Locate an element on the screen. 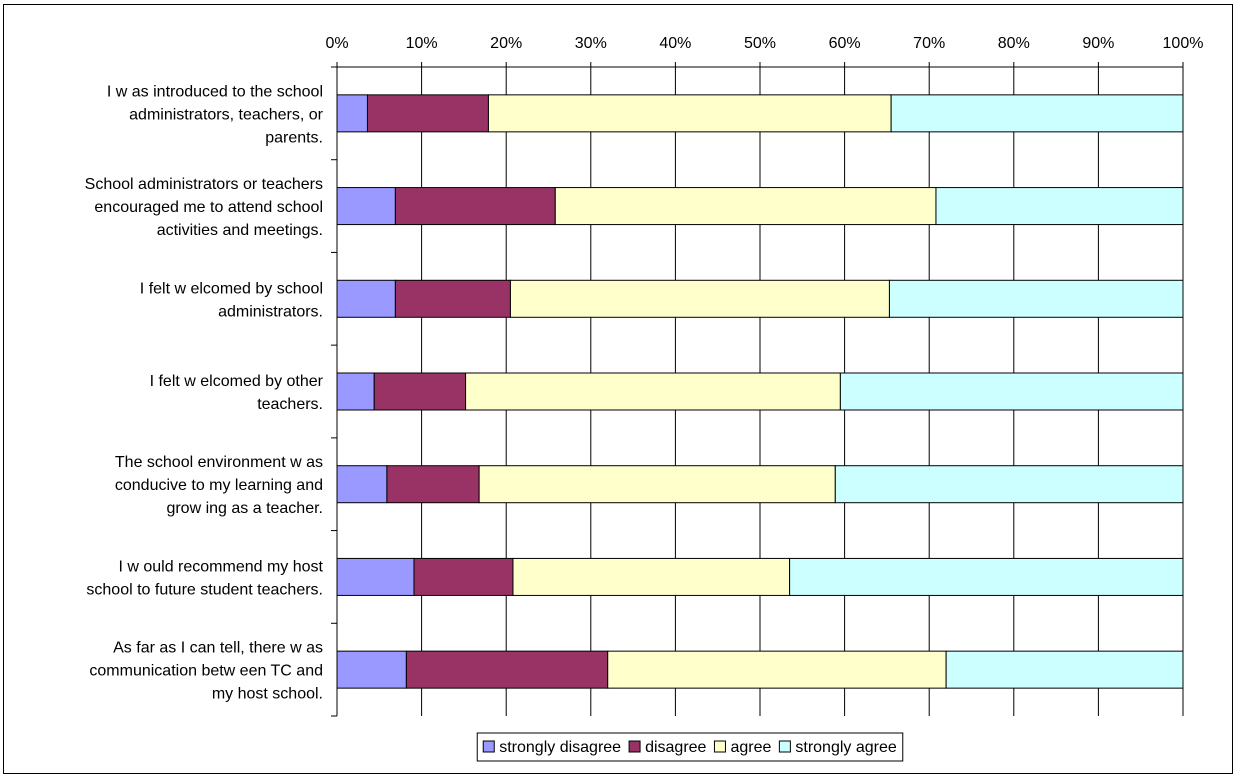 Image resolution: width=1238 pixels, height=778 pixels. category-label-line: I w ould recommend my host is located at coordinates (220, 566).